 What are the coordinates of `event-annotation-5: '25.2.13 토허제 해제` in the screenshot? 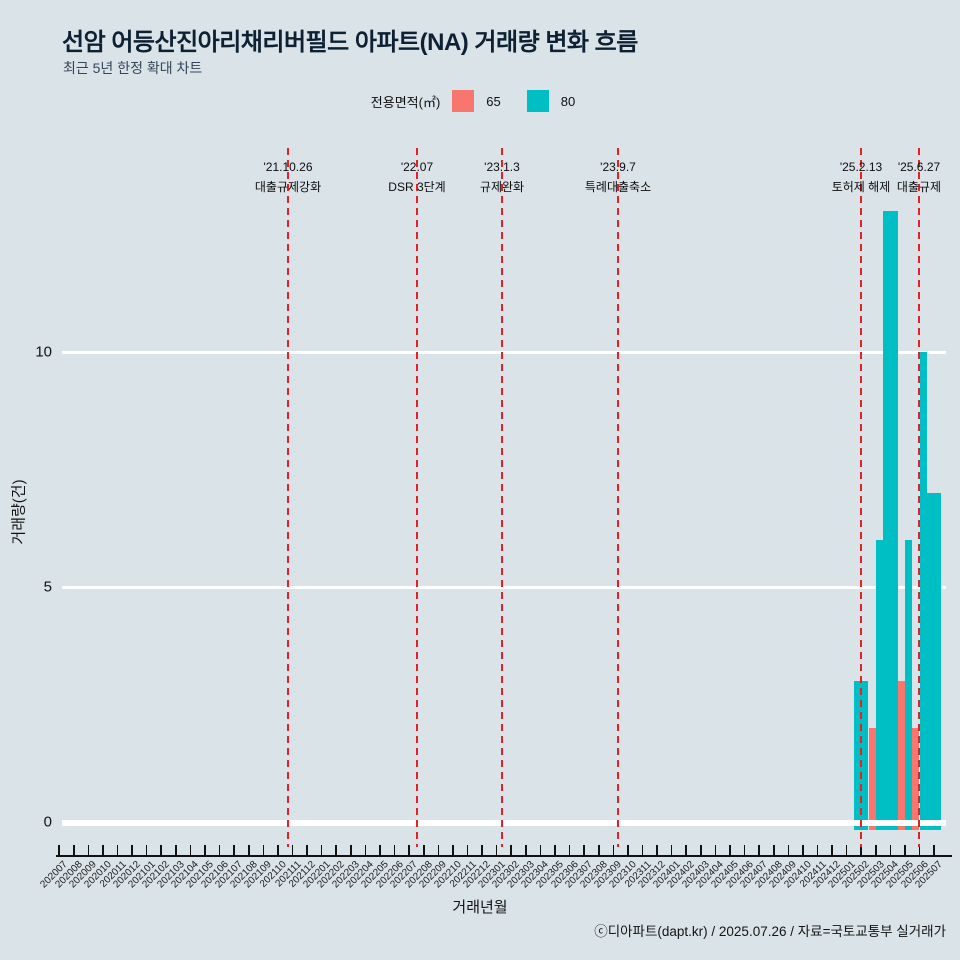 It's located at (861, 177).